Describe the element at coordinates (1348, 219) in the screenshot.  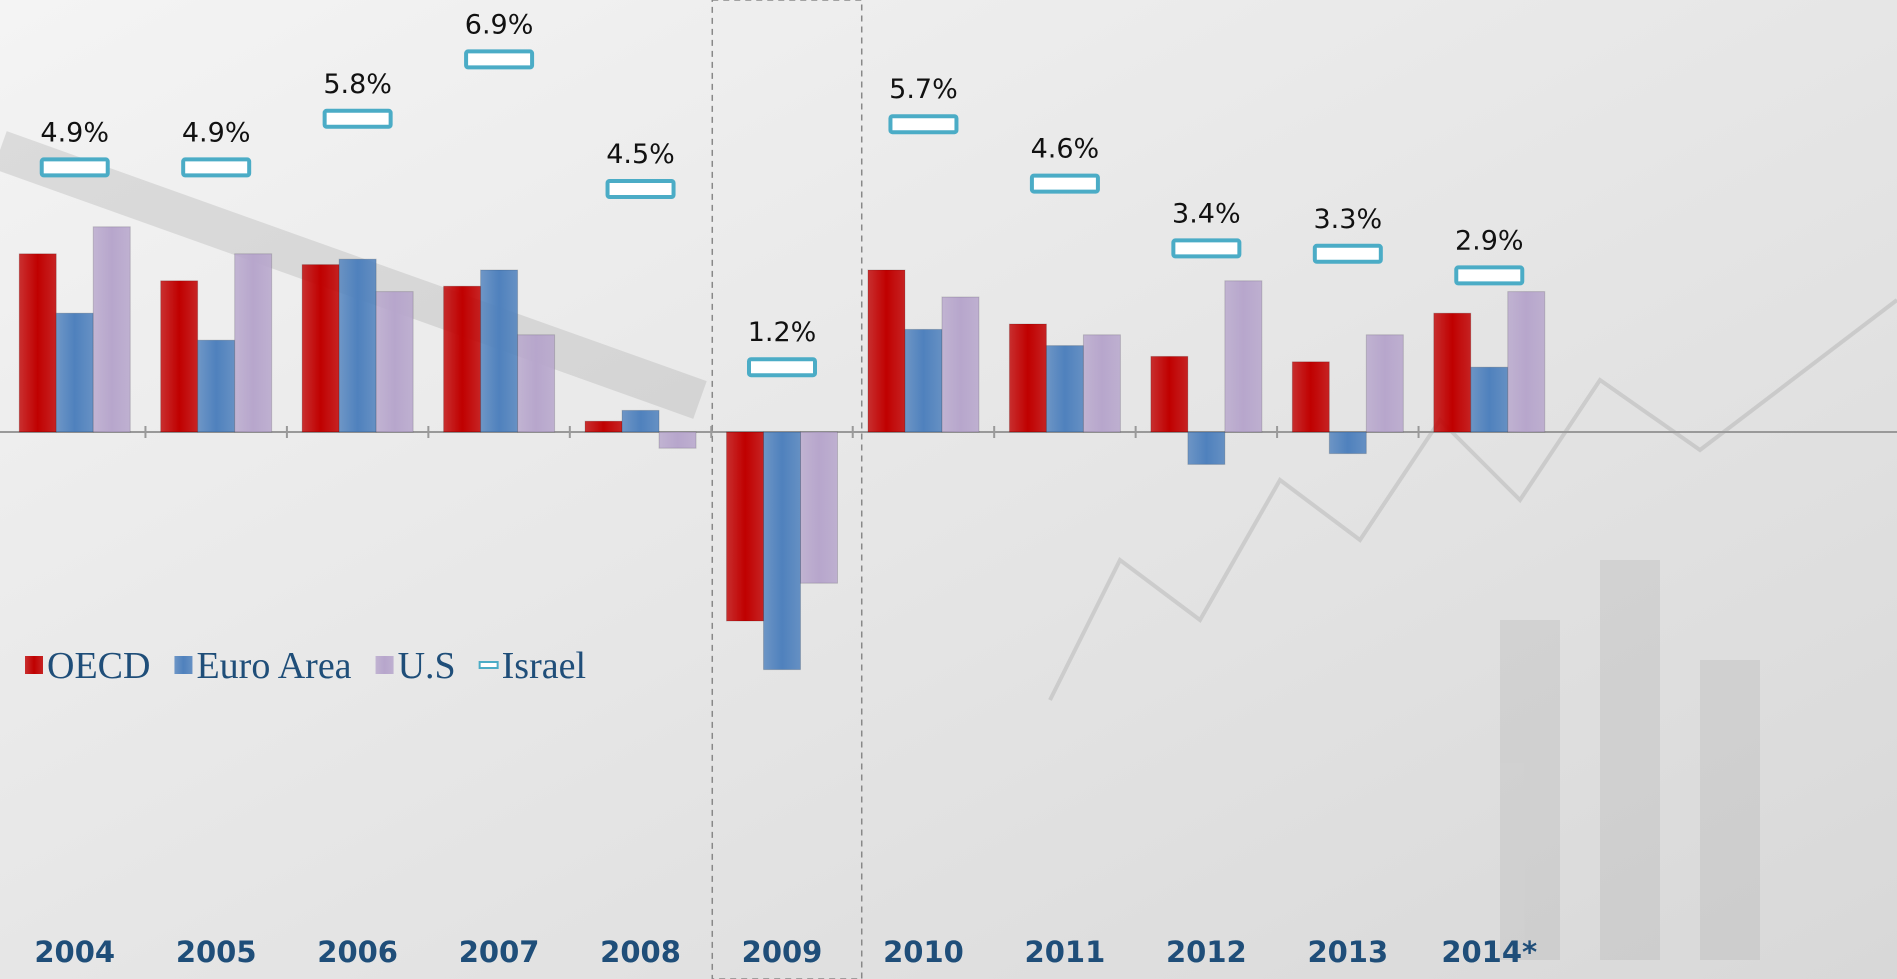
I see `value-label: 3.3%` at that location.